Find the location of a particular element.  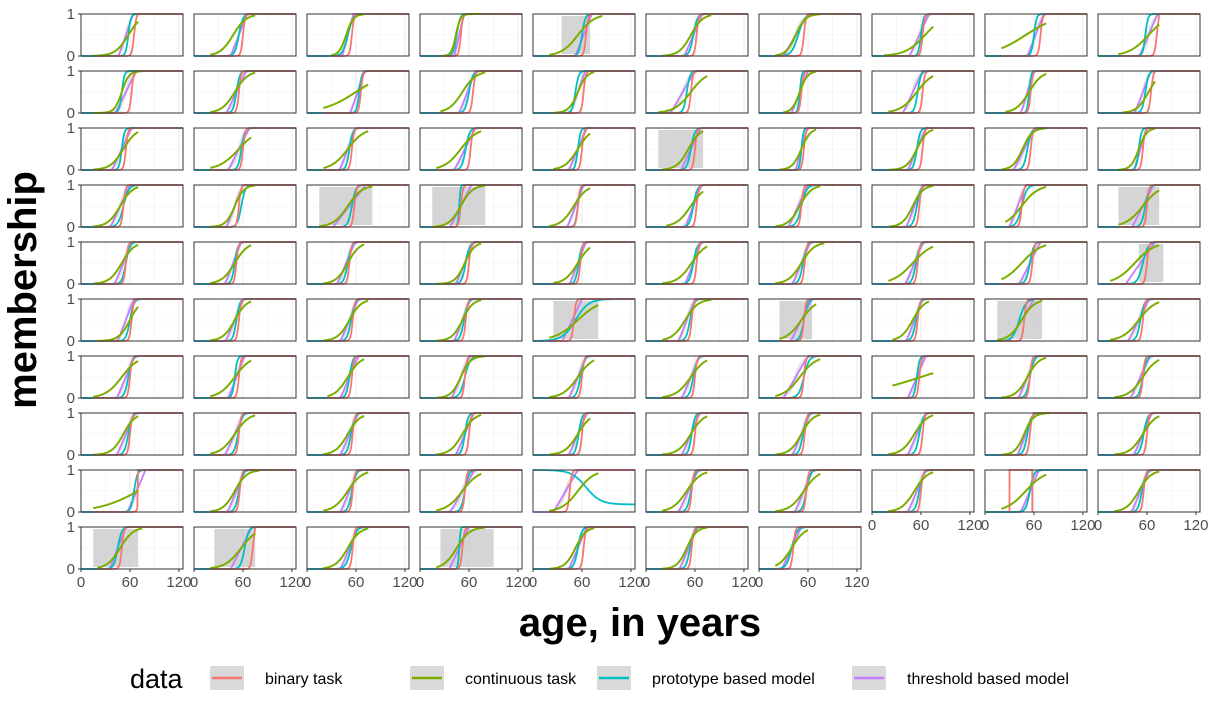

legend-item: continuous task is located at coordinates (493, 678).